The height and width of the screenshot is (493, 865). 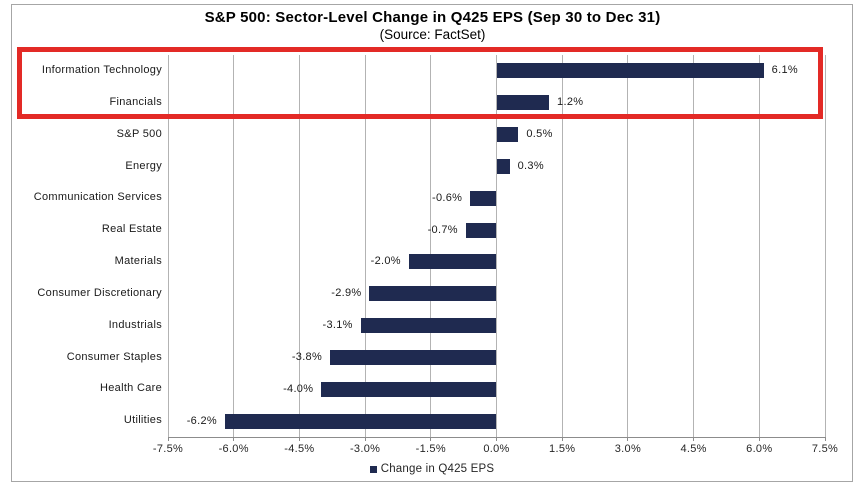 What do you see at coordinates (628, 449) in the screenshot?
I see `x-tick-label: 3.0%` at bounding box center [628, 449].